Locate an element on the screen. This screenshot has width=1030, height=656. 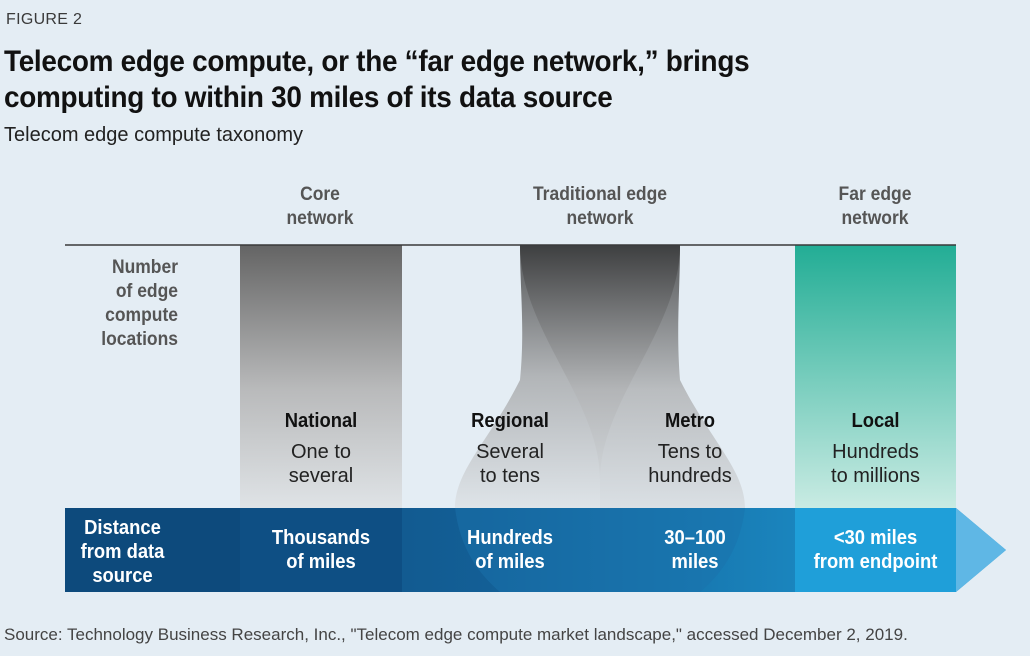
local-distance-line2: from endpoint is located at coordinates (875, 562).